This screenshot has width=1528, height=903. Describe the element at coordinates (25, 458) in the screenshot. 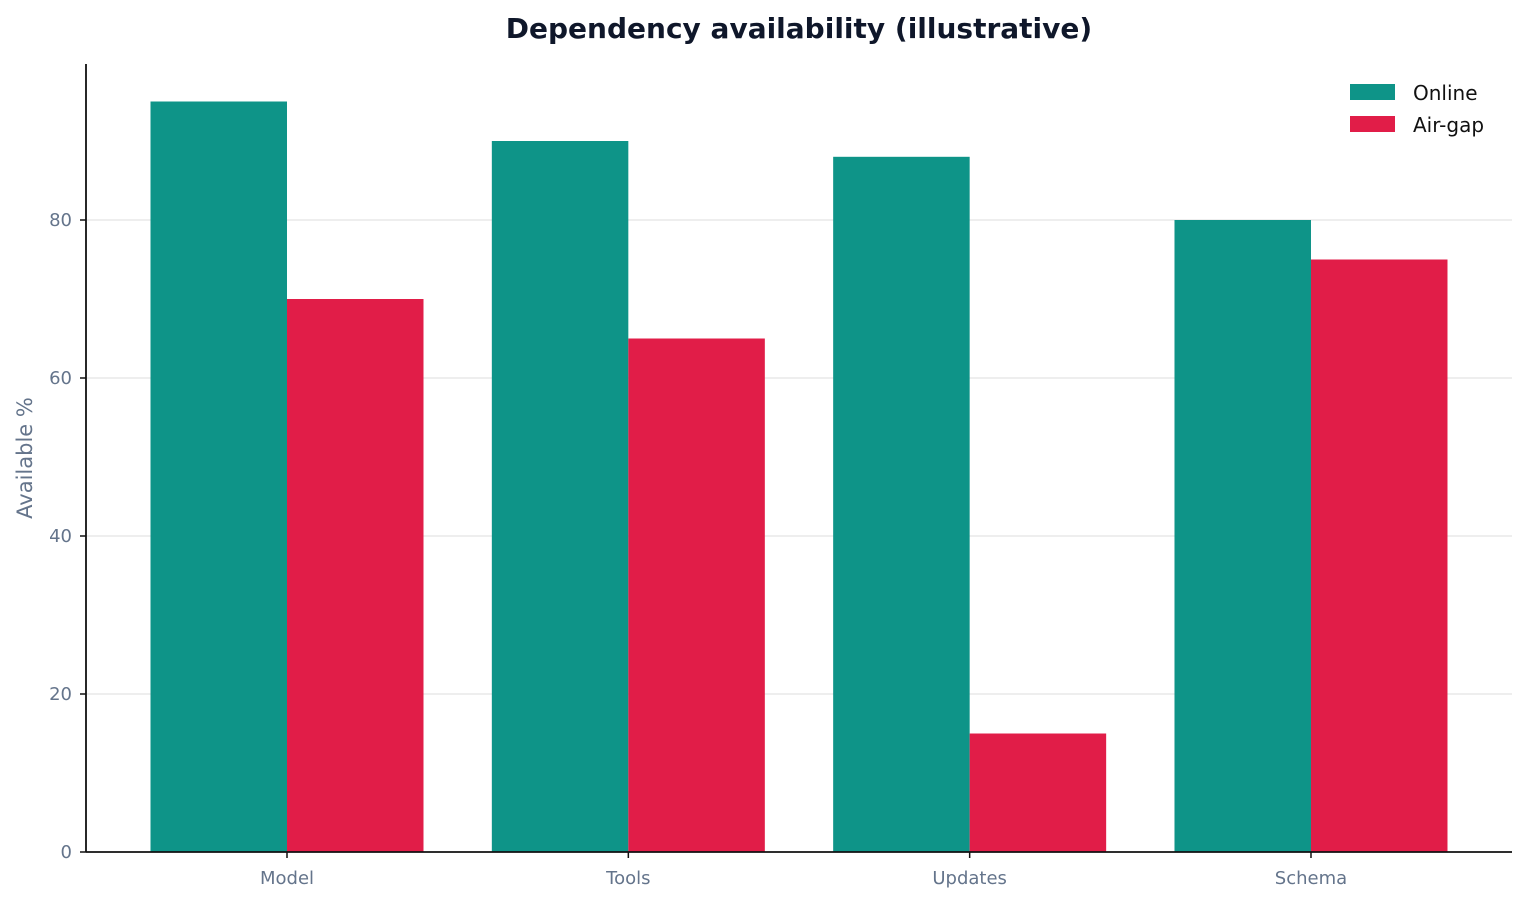

I see `y-axis-label: Available %` at that location.